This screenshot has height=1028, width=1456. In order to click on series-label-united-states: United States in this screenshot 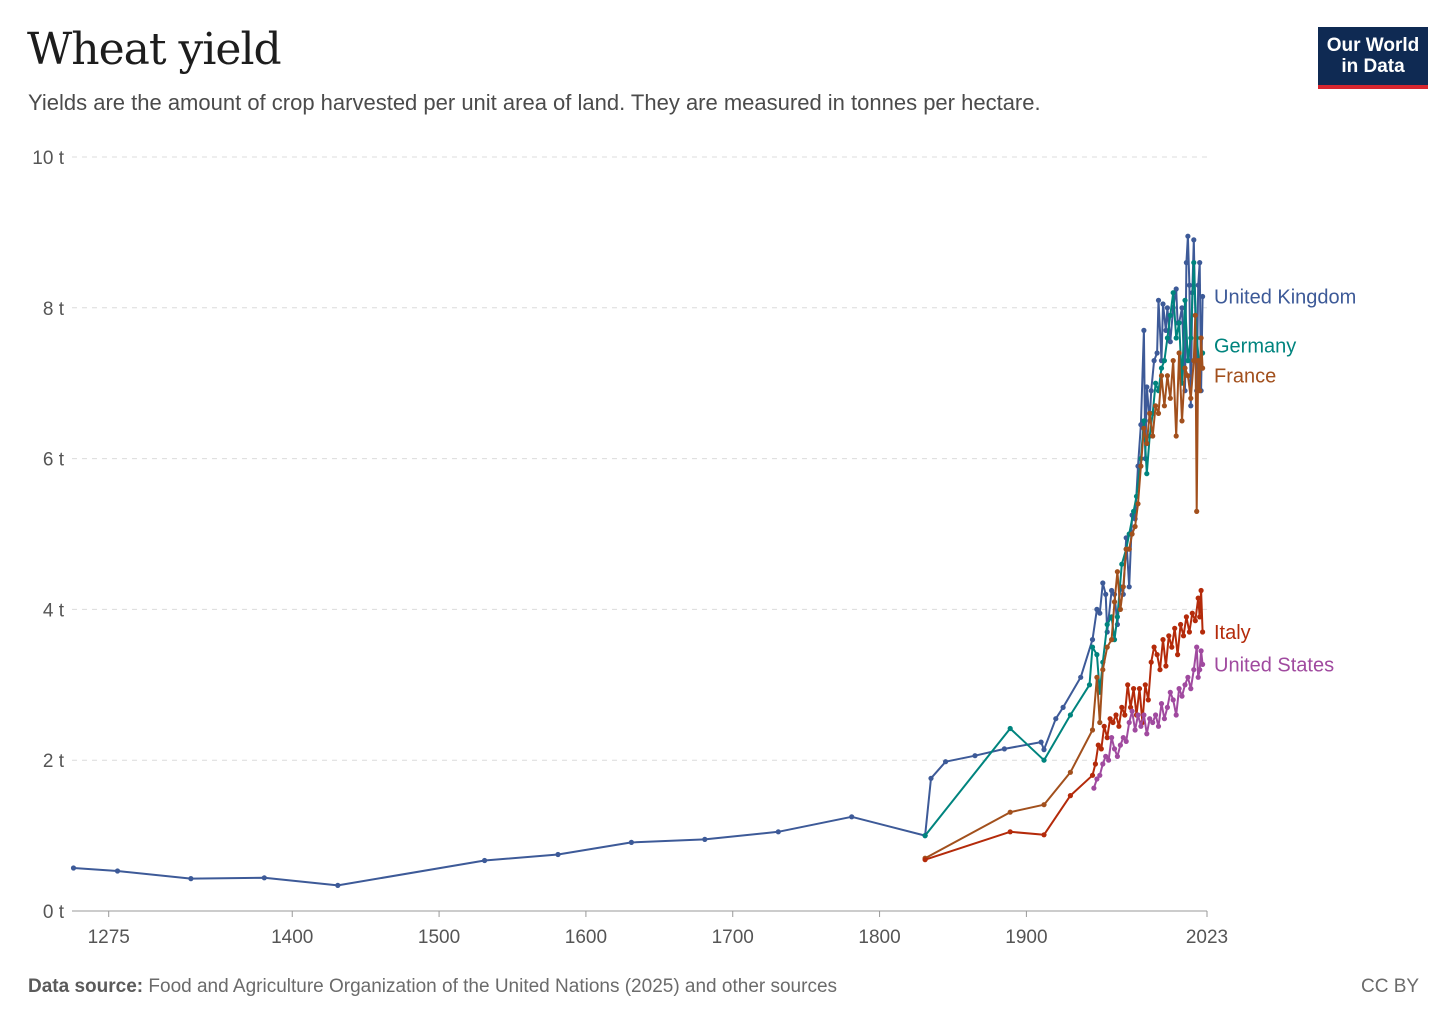, I will do `click(1274, 665)`.